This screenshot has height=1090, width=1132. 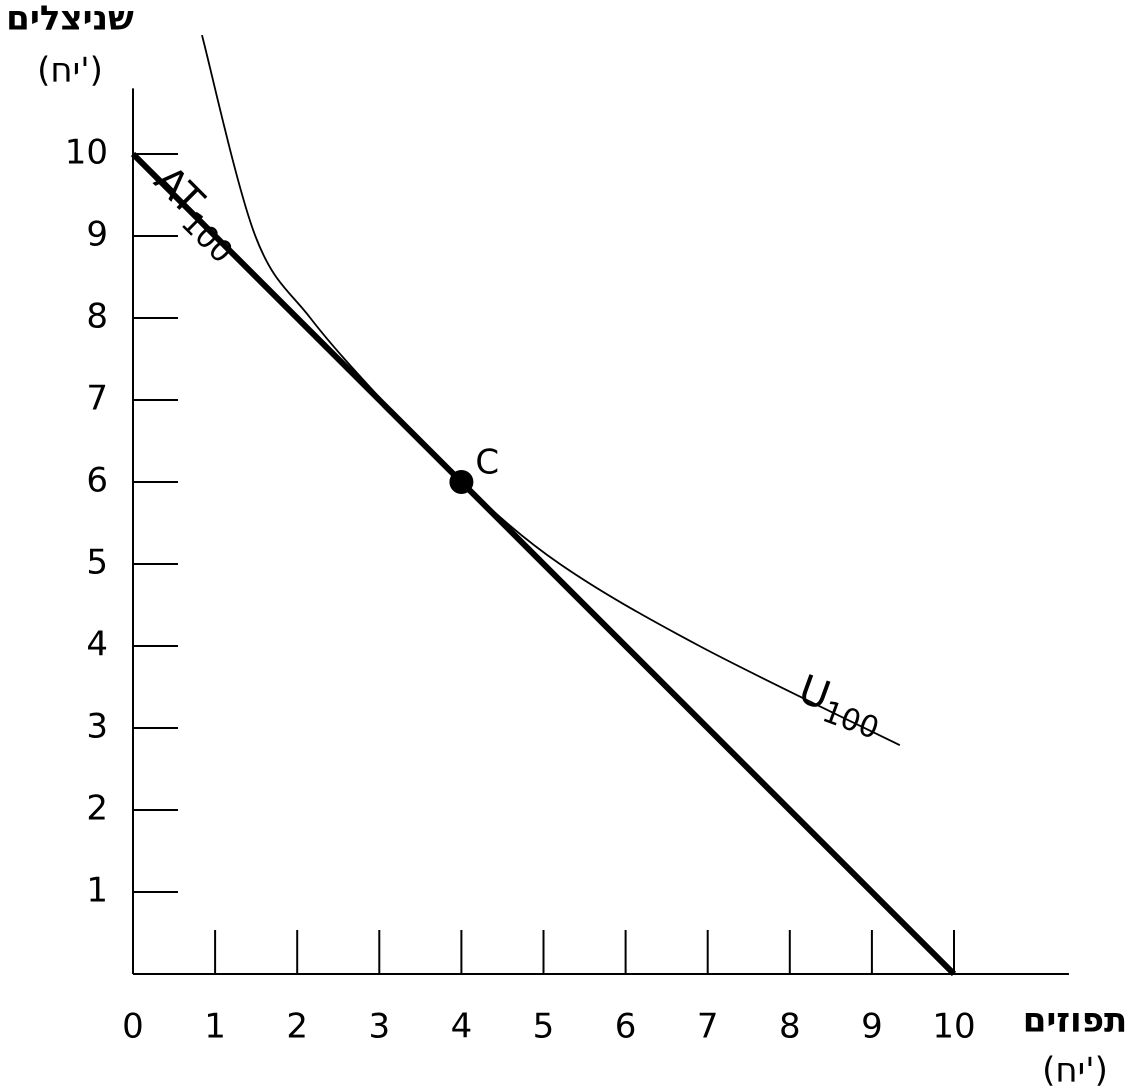 I want to click on y-tick-label: 8, so click(x=97, y=317).